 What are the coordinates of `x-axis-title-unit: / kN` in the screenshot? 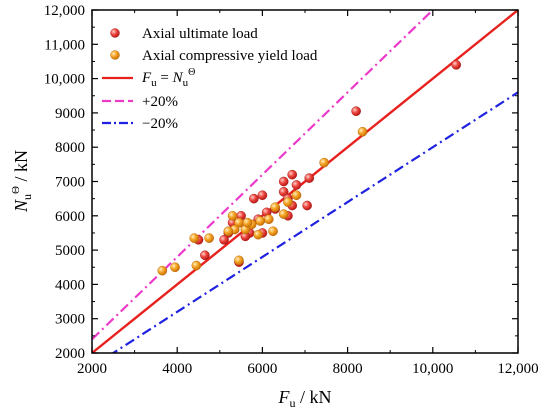 It's located at (314, 397).